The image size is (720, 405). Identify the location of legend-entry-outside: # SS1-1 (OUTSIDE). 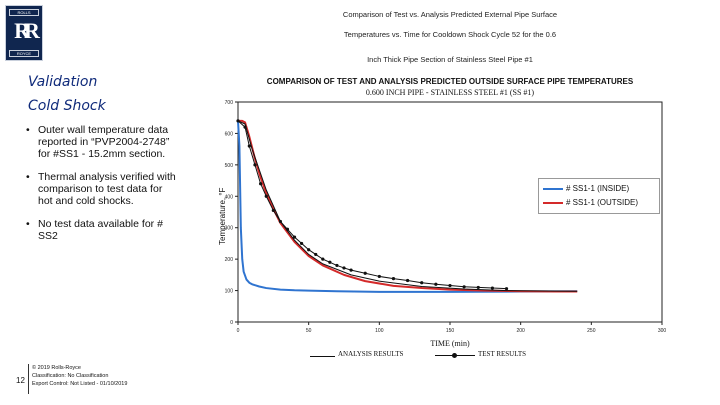
(590, 203).